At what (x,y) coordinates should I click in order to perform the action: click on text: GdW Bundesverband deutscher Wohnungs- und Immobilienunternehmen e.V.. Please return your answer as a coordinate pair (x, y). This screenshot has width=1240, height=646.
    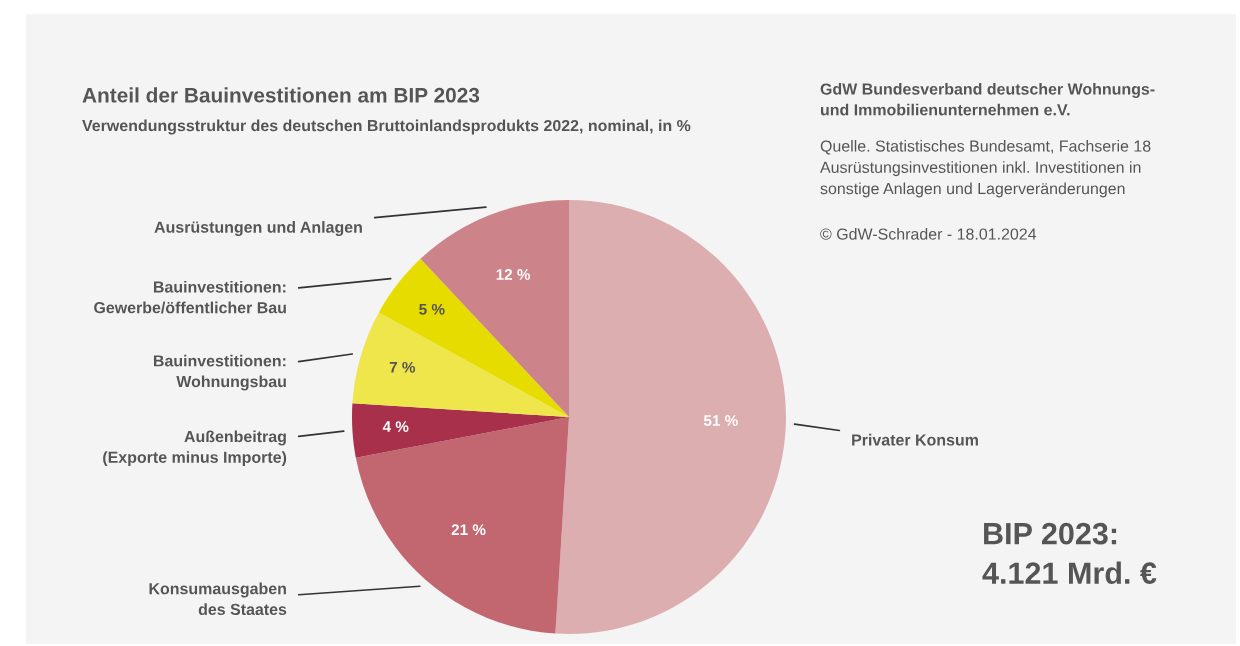
    Looking at the image, I should click on (987, 99).